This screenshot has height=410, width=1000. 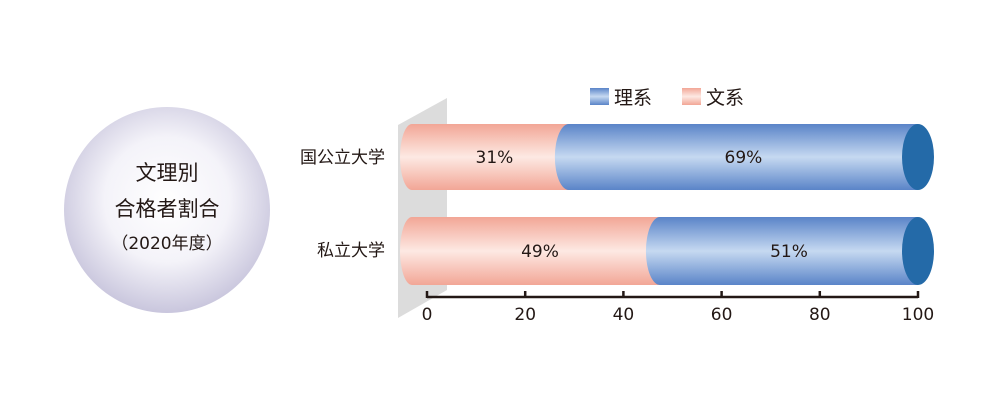 What do you see at coordinates (820, 315) in the screenshot?
I see `x-tick-label: 80` at bounding box center [820, 315].